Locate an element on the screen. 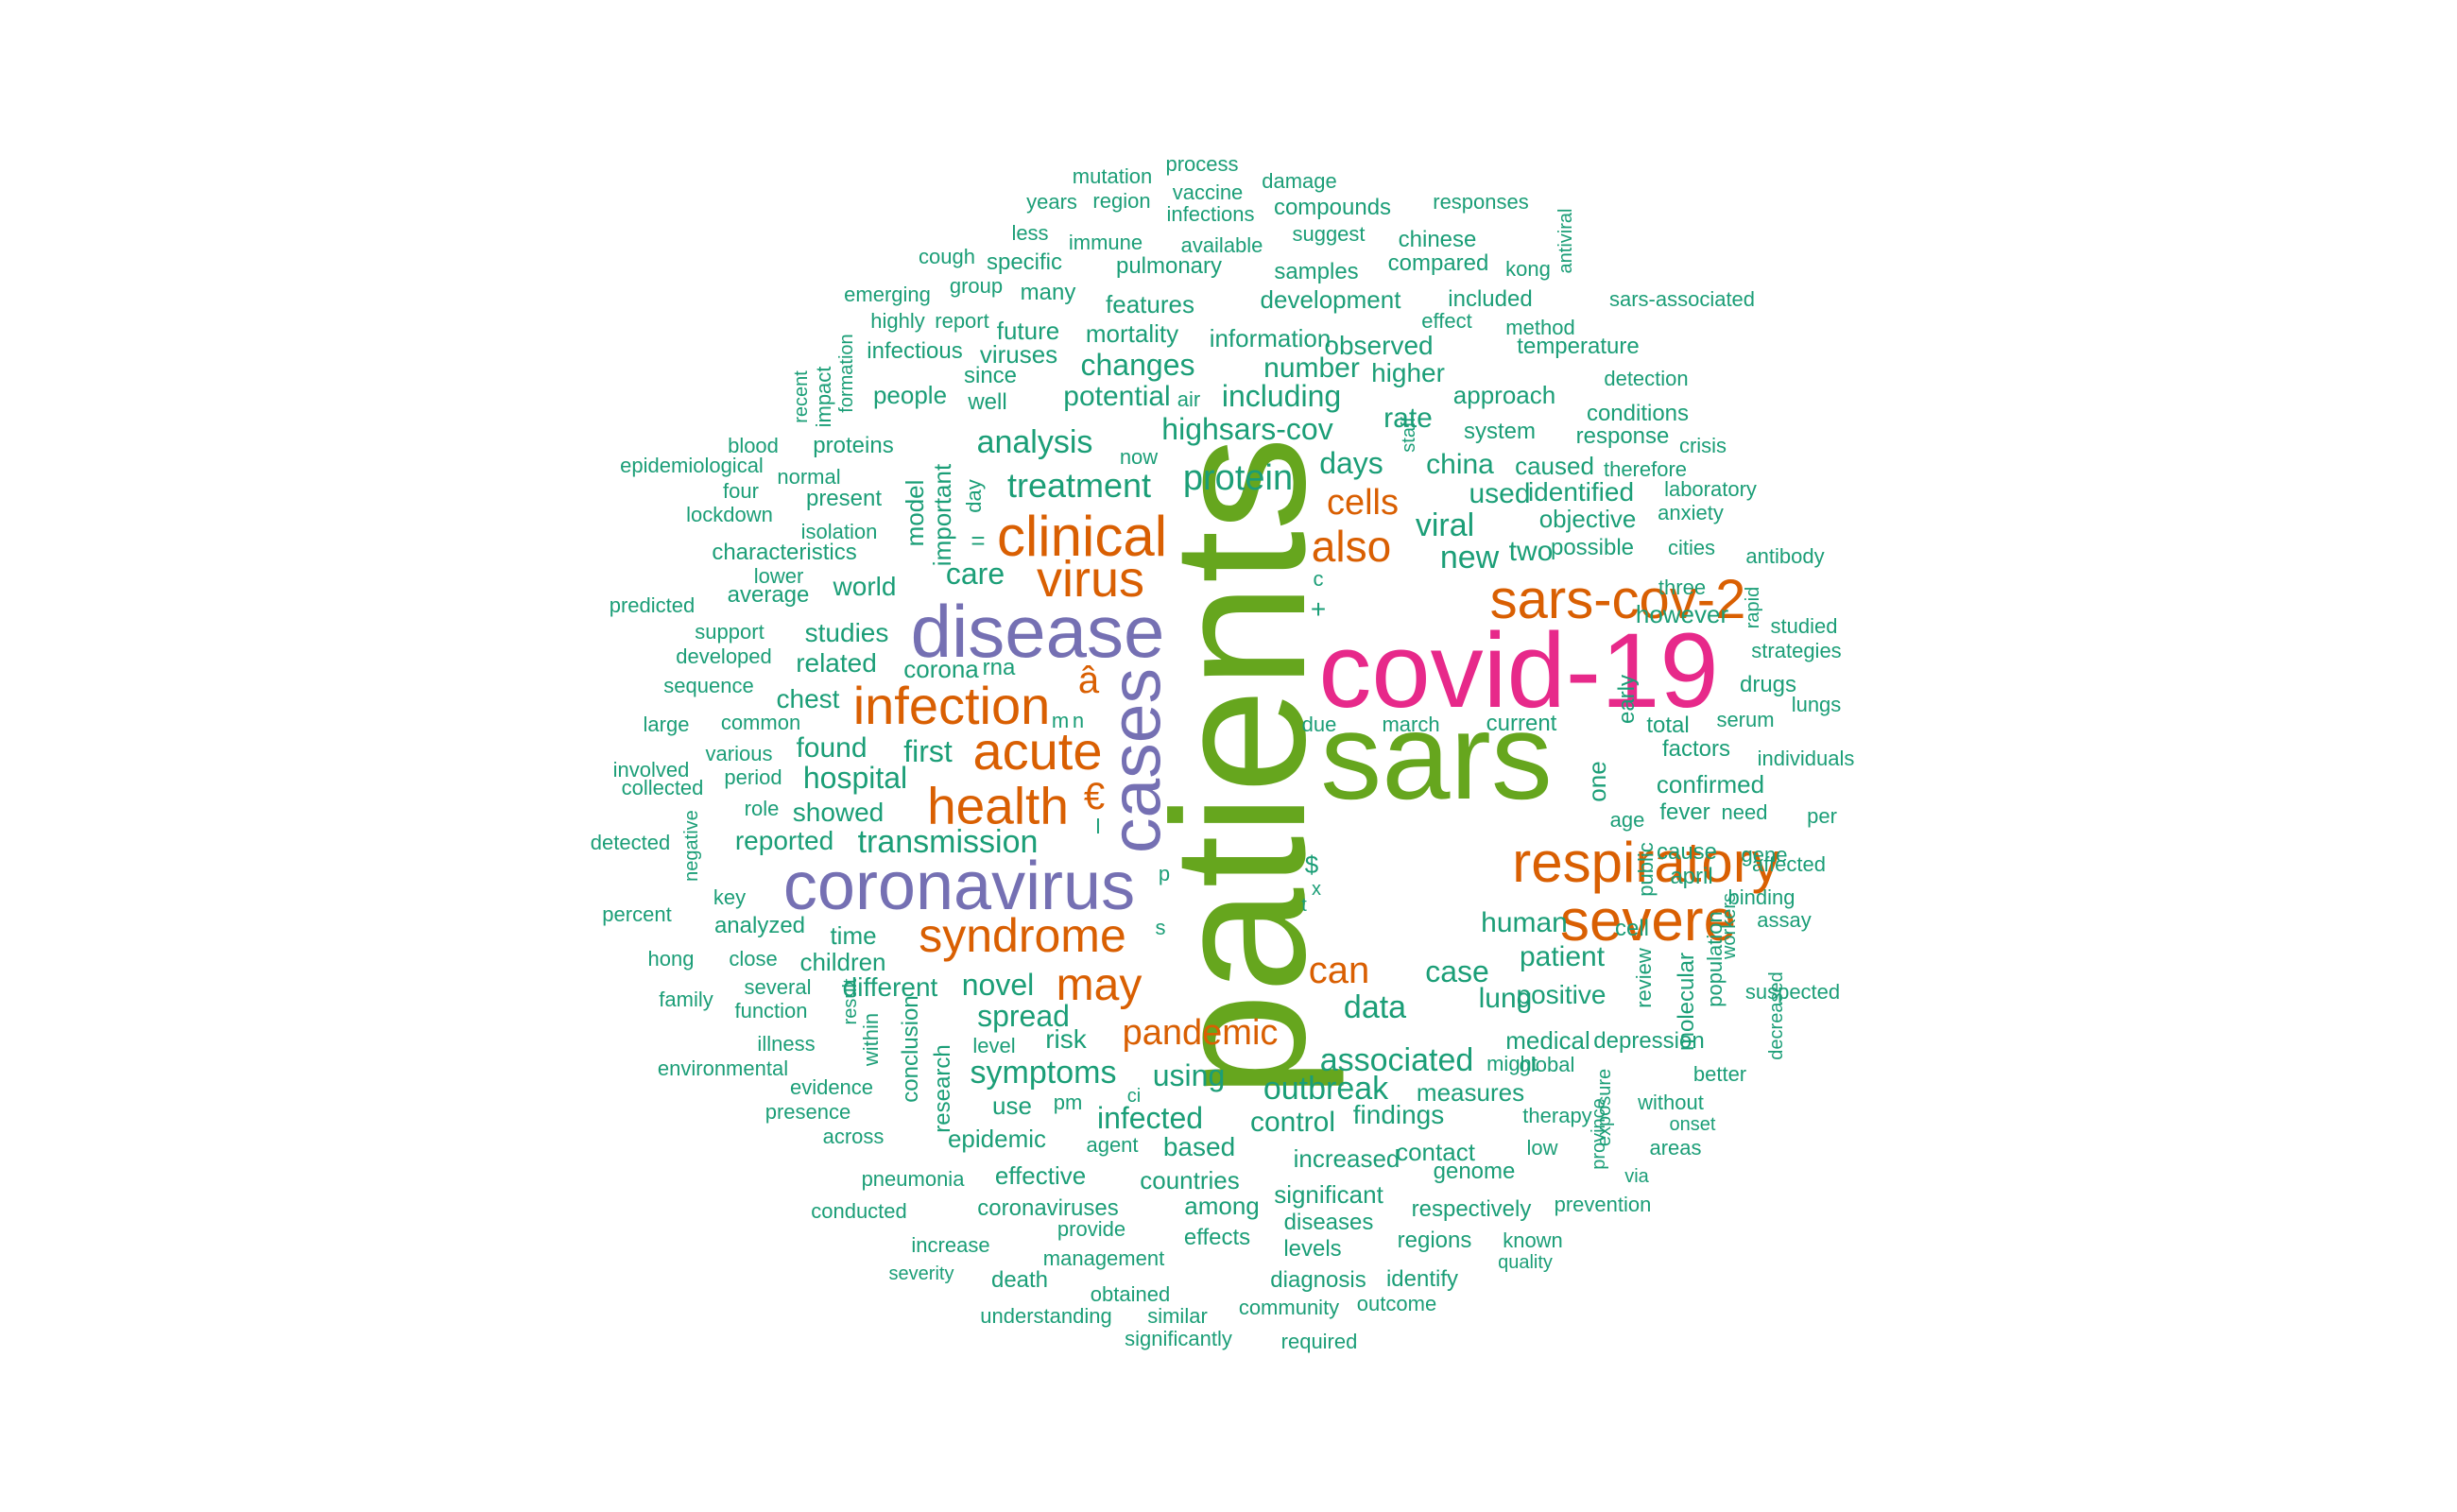  word-isolation: isolation is located at coordinates (839, 531).